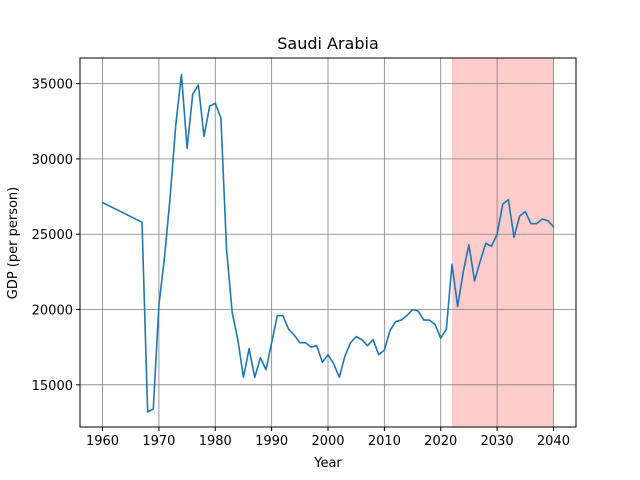 The width and height of the screenshot is (640, 480). I want to click on forecast-span-layer, so click(503, 242).